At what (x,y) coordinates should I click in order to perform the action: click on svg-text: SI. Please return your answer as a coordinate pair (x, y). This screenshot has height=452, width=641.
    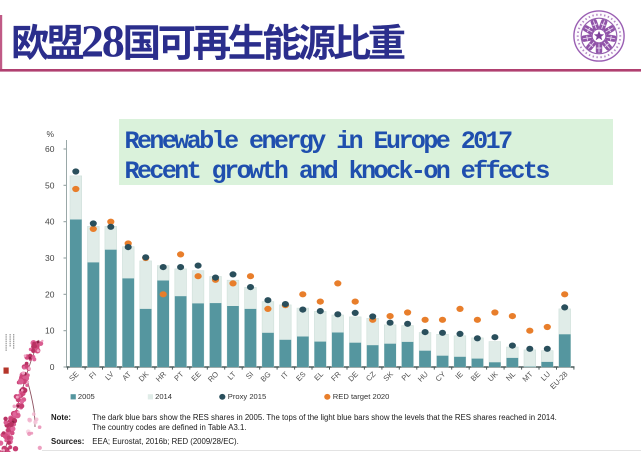
    Looking at the image, I should click on (249, 375).